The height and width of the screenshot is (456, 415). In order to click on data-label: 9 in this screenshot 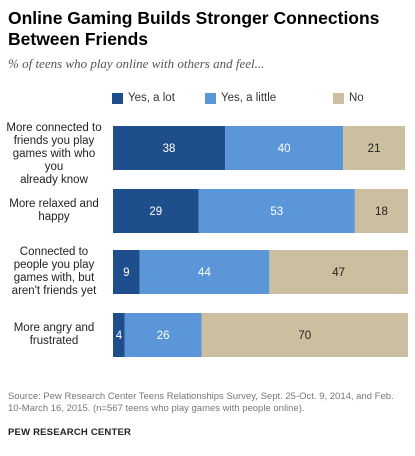, I will do `click(126, 273)`.